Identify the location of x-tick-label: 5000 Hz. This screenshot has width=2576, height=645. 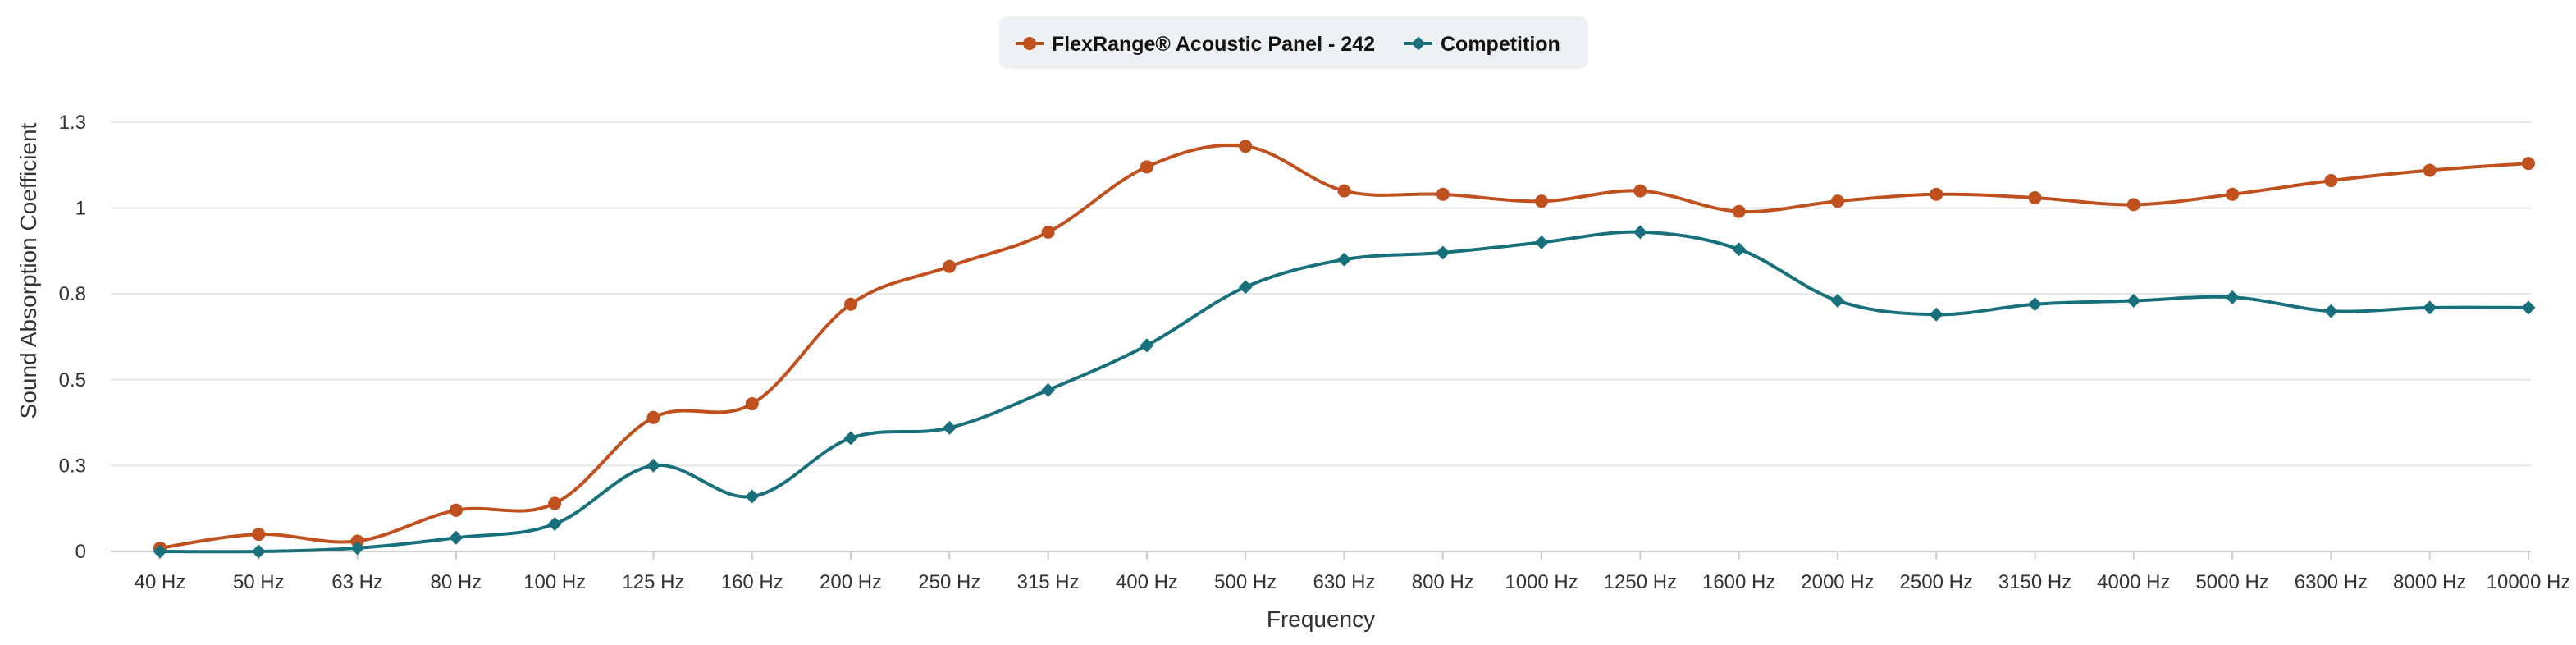
(2231, 582).